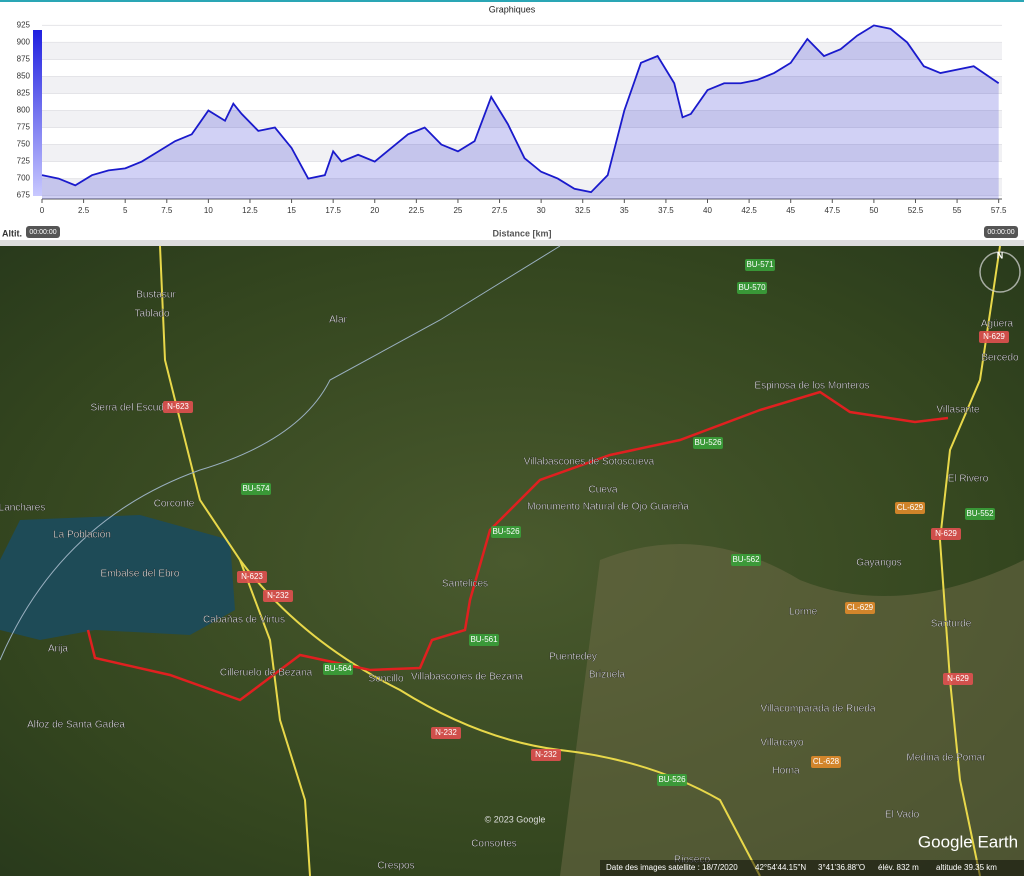 The height and width of the screenshot is (881, 1024). What do you see at coordinates (24, 59) in the screenshot?
I see `y-tick-label: 875` at bounding box center [24, 59].